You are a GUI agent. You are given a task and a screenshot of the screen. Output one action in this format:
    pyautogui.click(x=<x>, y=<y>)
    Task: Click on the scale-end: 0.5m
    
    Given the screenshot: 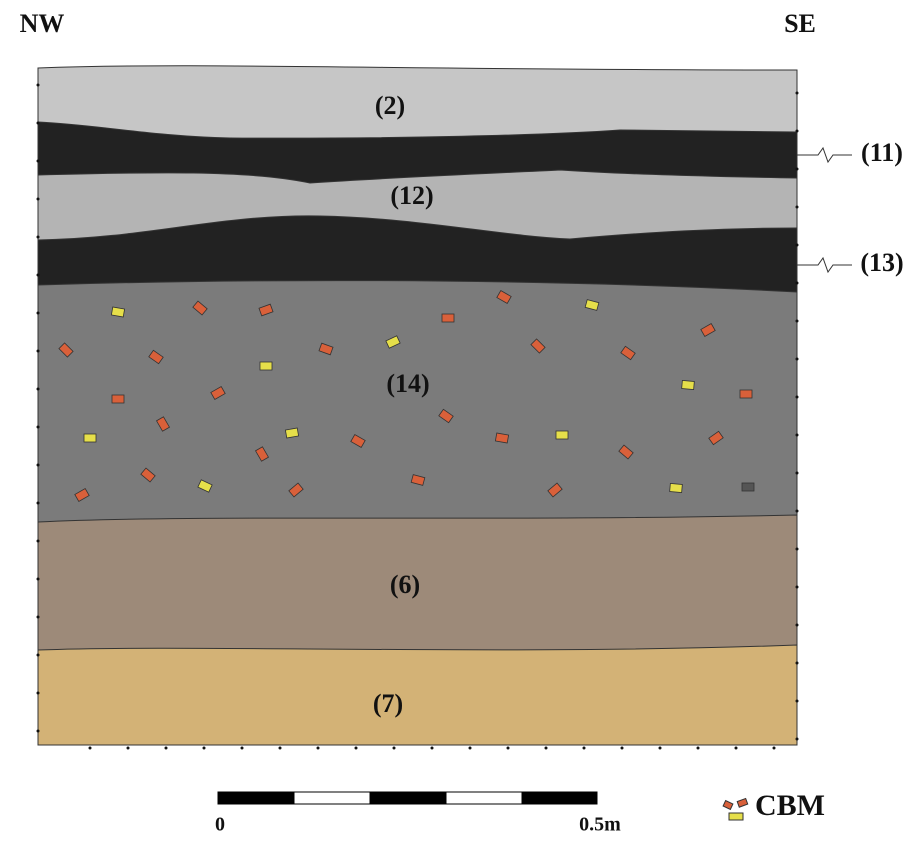 What is the action you would take?
    pyautogui.click(x=600, y=825)
    